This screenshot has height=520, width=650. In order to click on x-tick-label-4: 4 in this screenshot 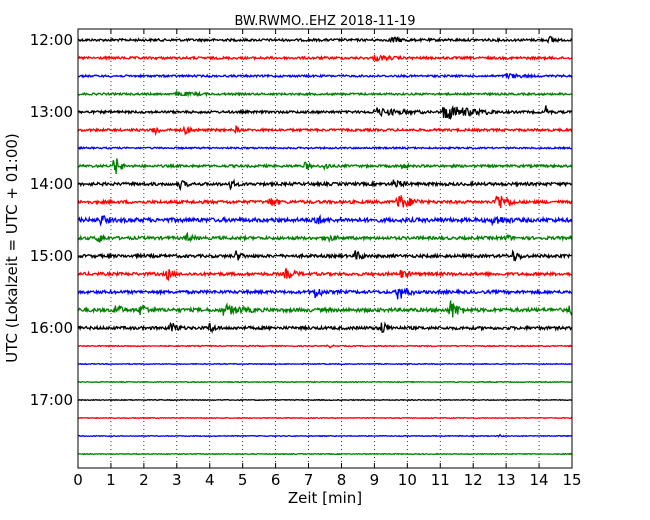, I will do `click(210, 480)`.